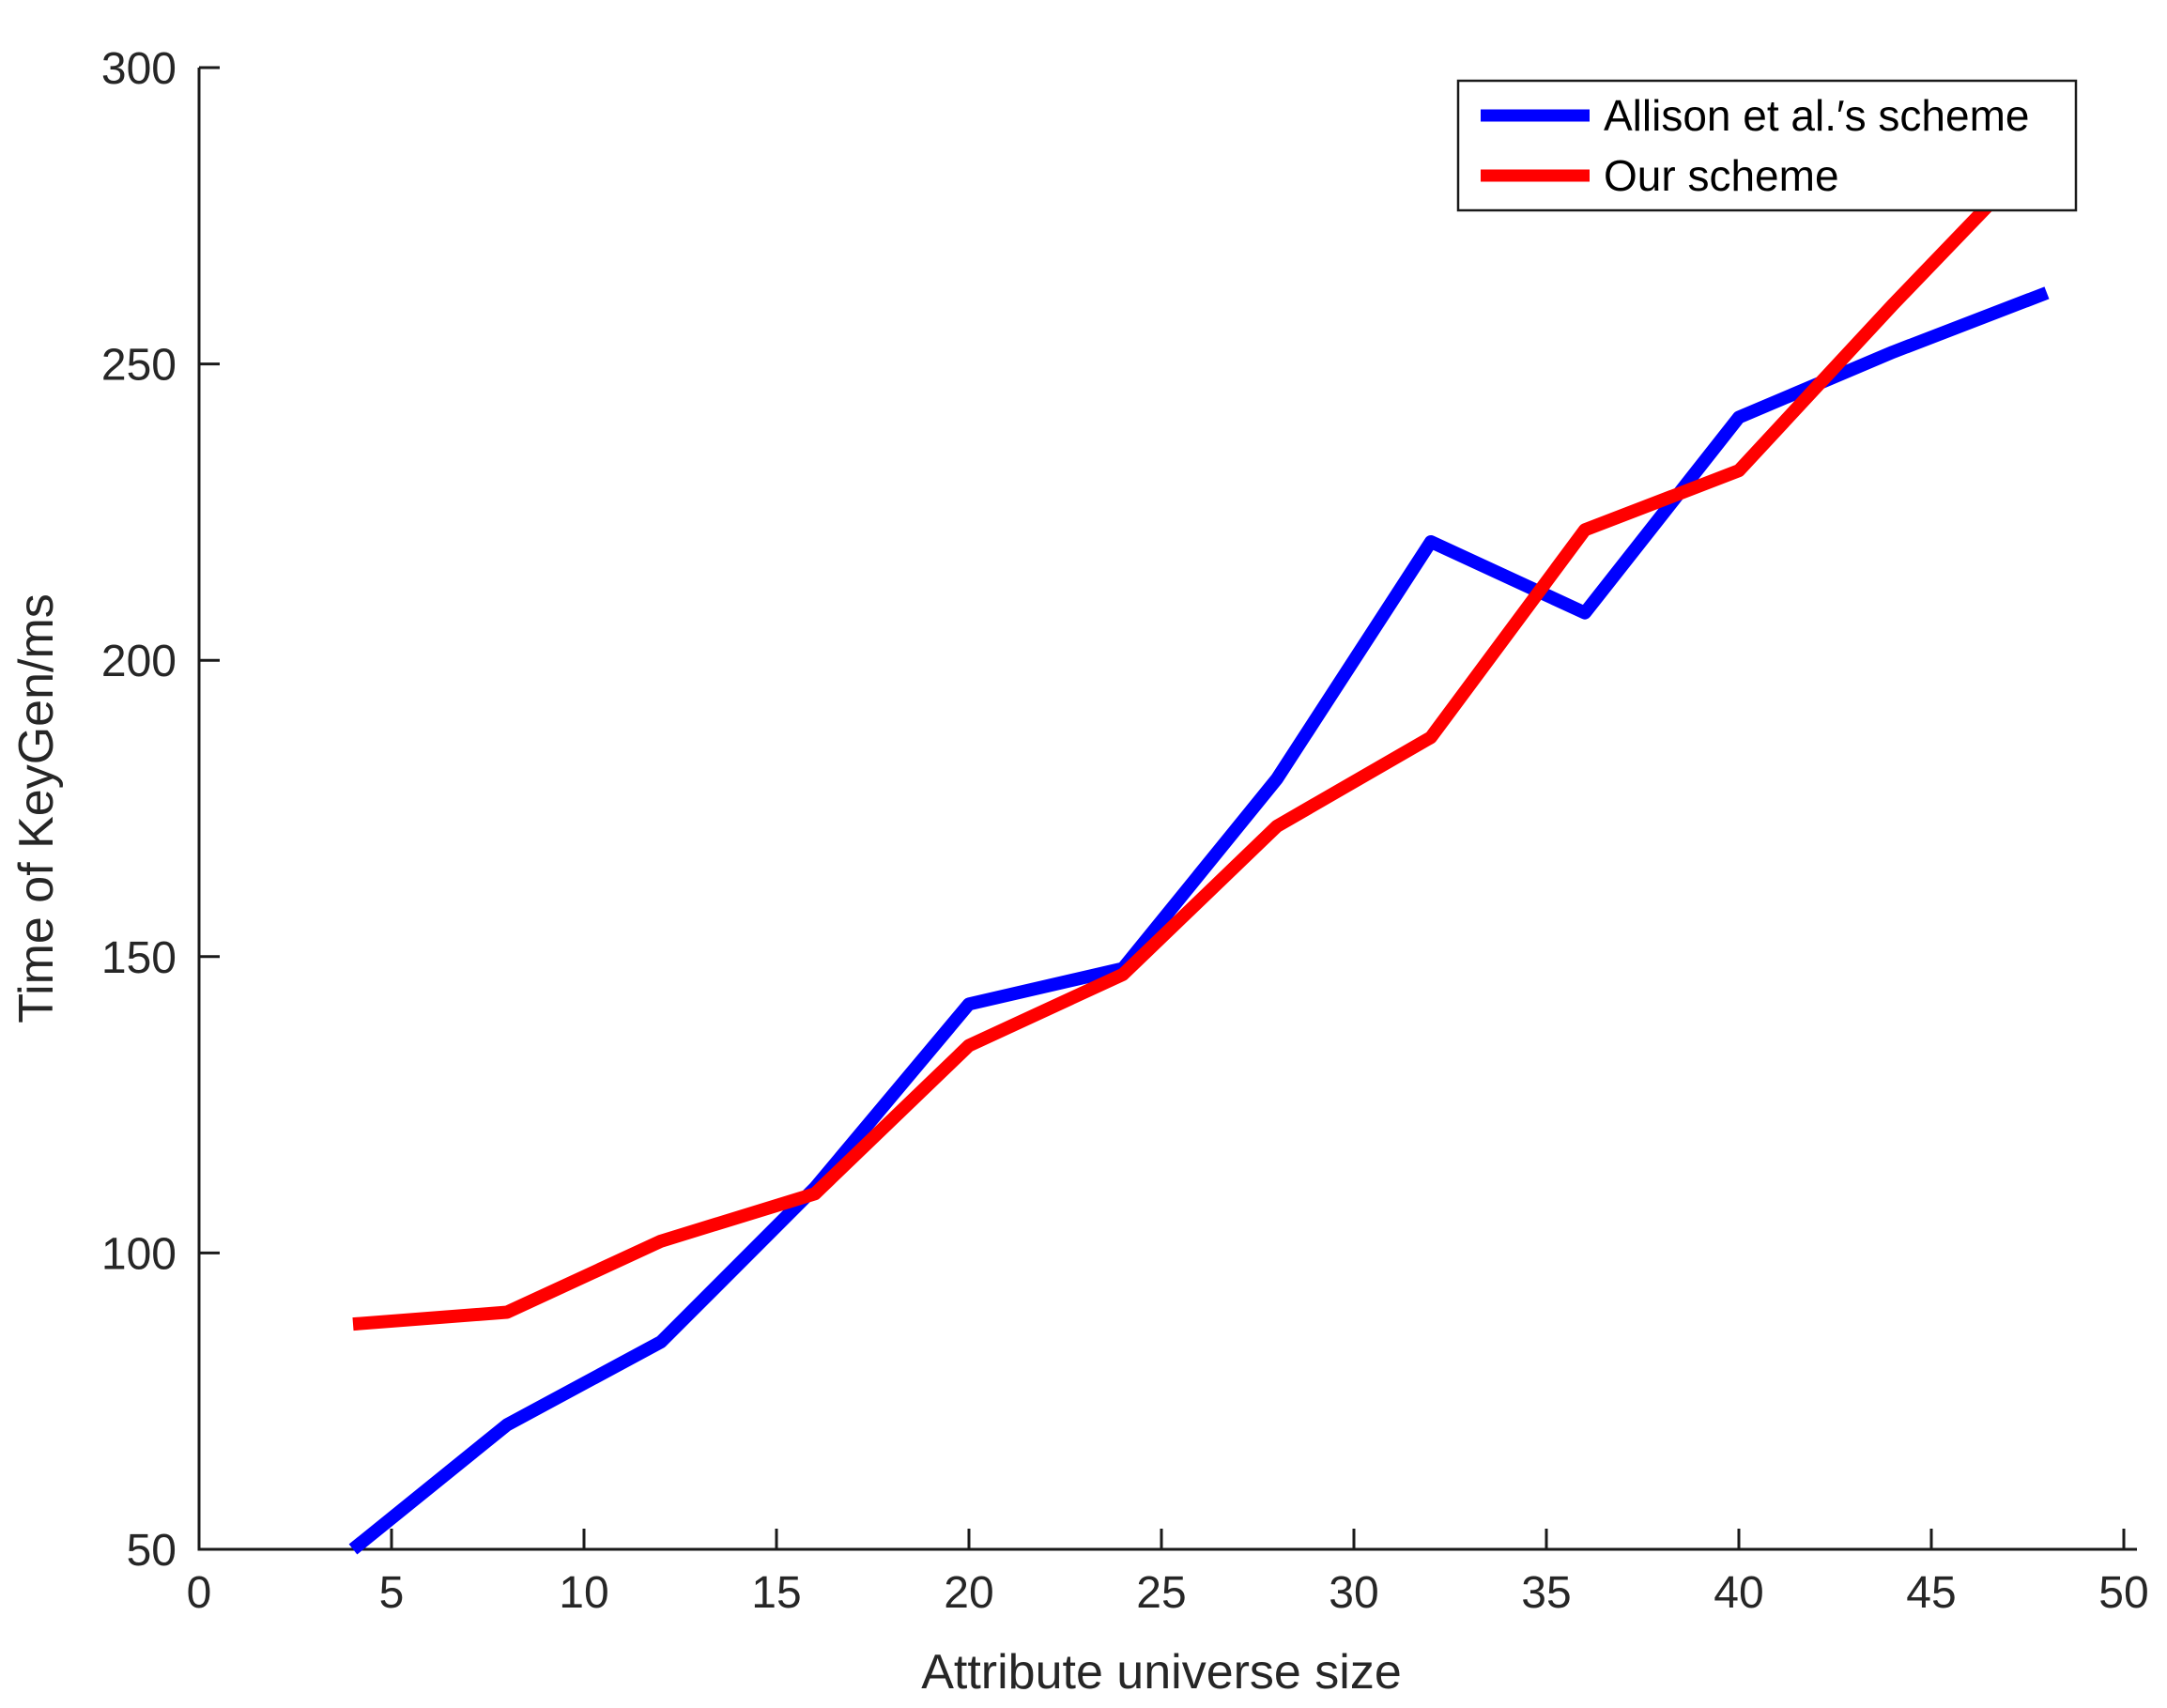  What do you see at coordinates (139, 69) in the screenshot?
I see `y-tick-label: 300` at bounding box center [139, 69].